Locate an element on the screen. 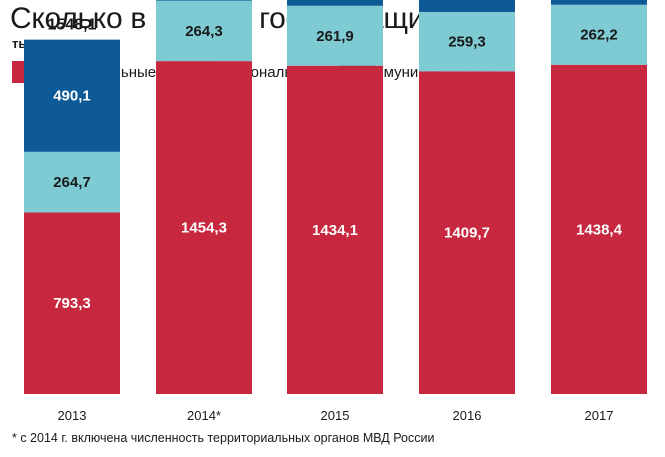 Image resolution: width=665 pixels, height=457 pixels. data-label-federal-2016: 1409,7 is located at coordinates (467, 233).